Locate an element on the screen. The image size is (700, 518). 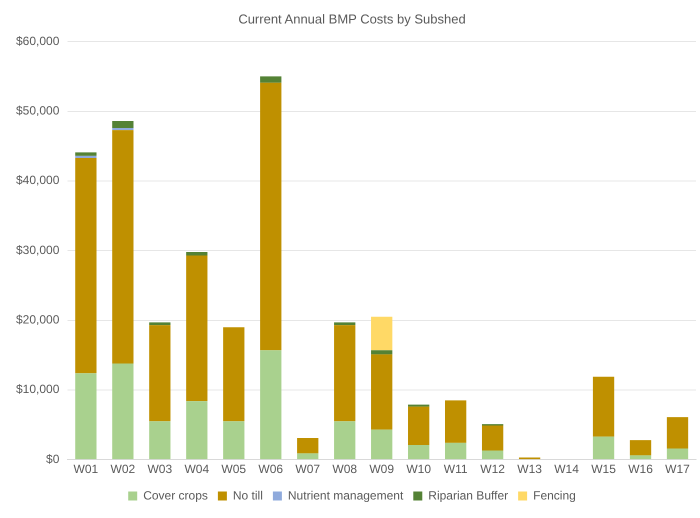
y-tick-label: $20,000 is located at coordinates (38, 319).